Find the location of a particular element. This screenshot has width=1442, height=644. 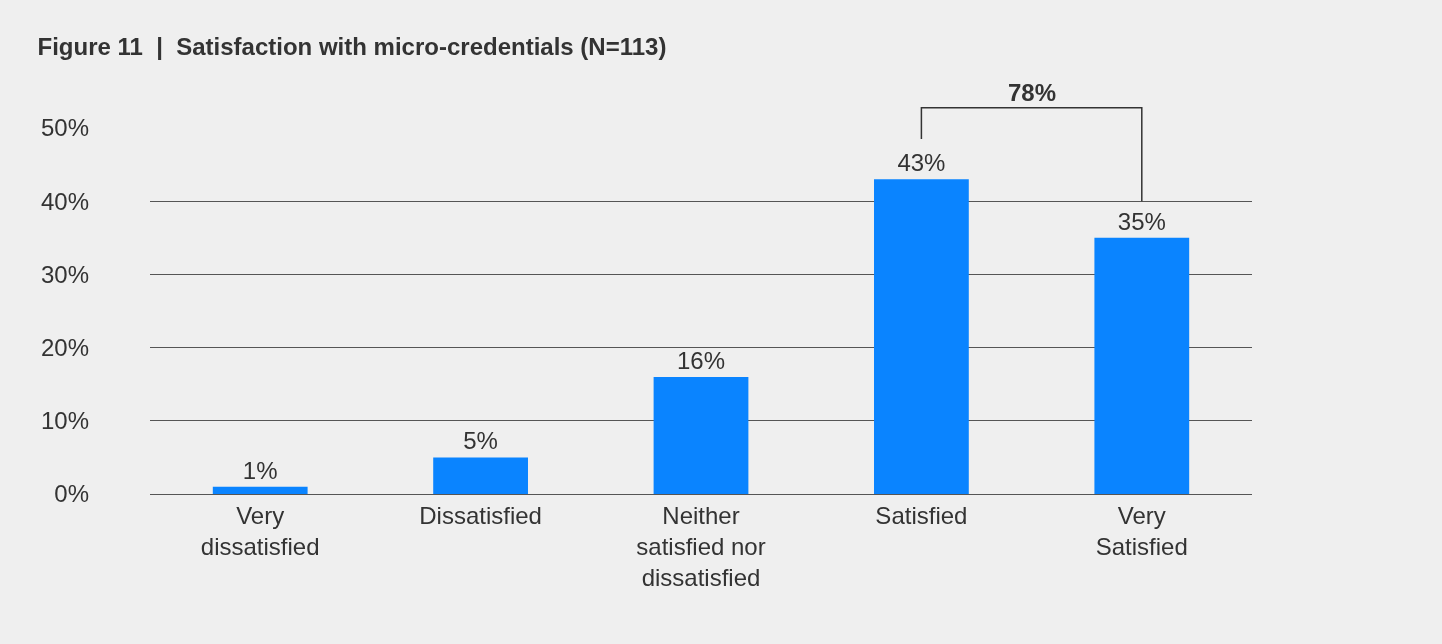

data-label: 43% is located at coordinates (921, 163).